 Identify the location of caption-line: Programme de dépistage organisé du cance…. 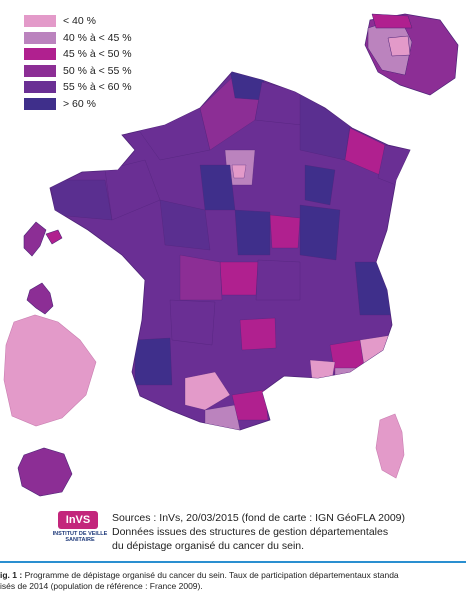
(211, 575).